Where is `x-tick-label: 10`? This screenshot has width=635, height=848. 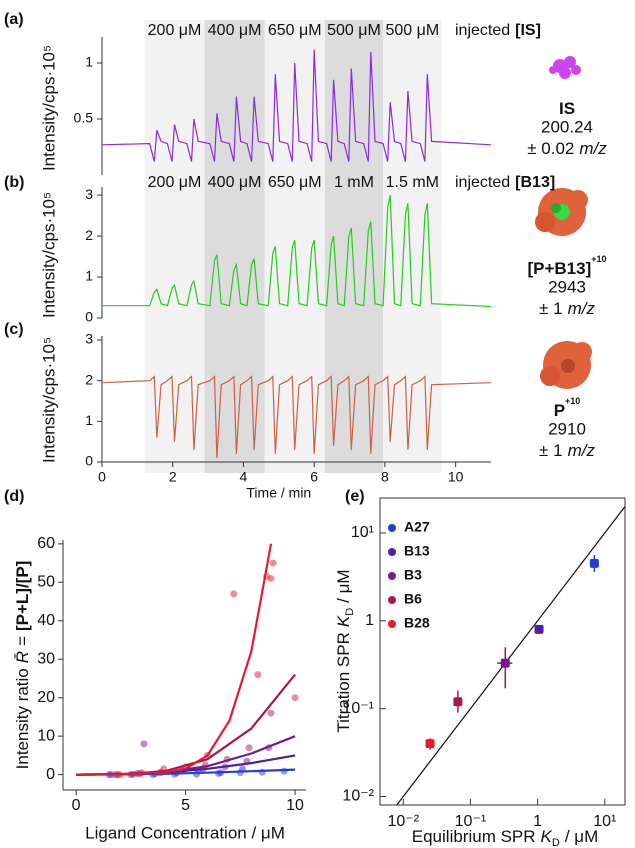 x-tick-label: 10 is located at coordinates (456, 477).